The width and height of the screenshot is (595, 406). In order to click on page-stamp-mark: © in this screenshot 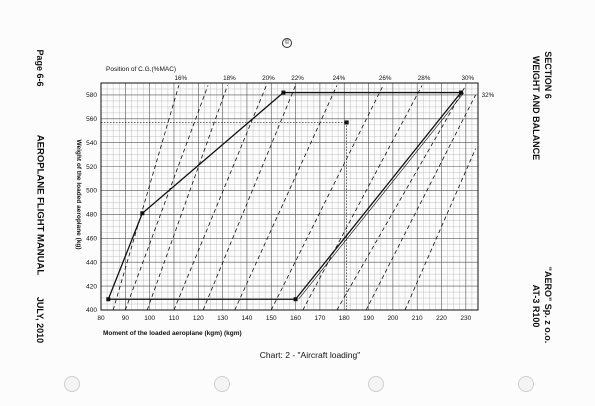, I will do `click(287, 43)`.